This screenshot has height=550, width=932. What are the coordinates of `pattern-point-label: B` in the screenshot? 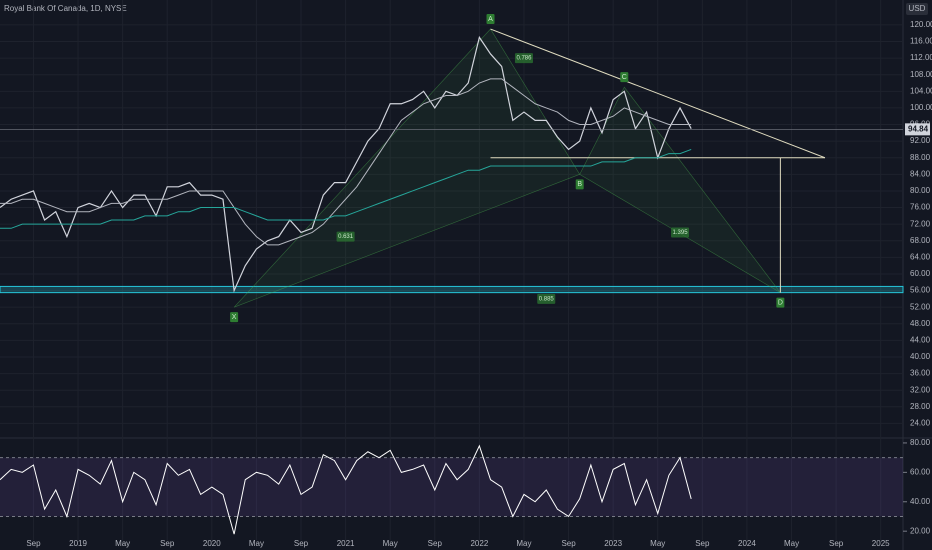 It's located at (579, 184).